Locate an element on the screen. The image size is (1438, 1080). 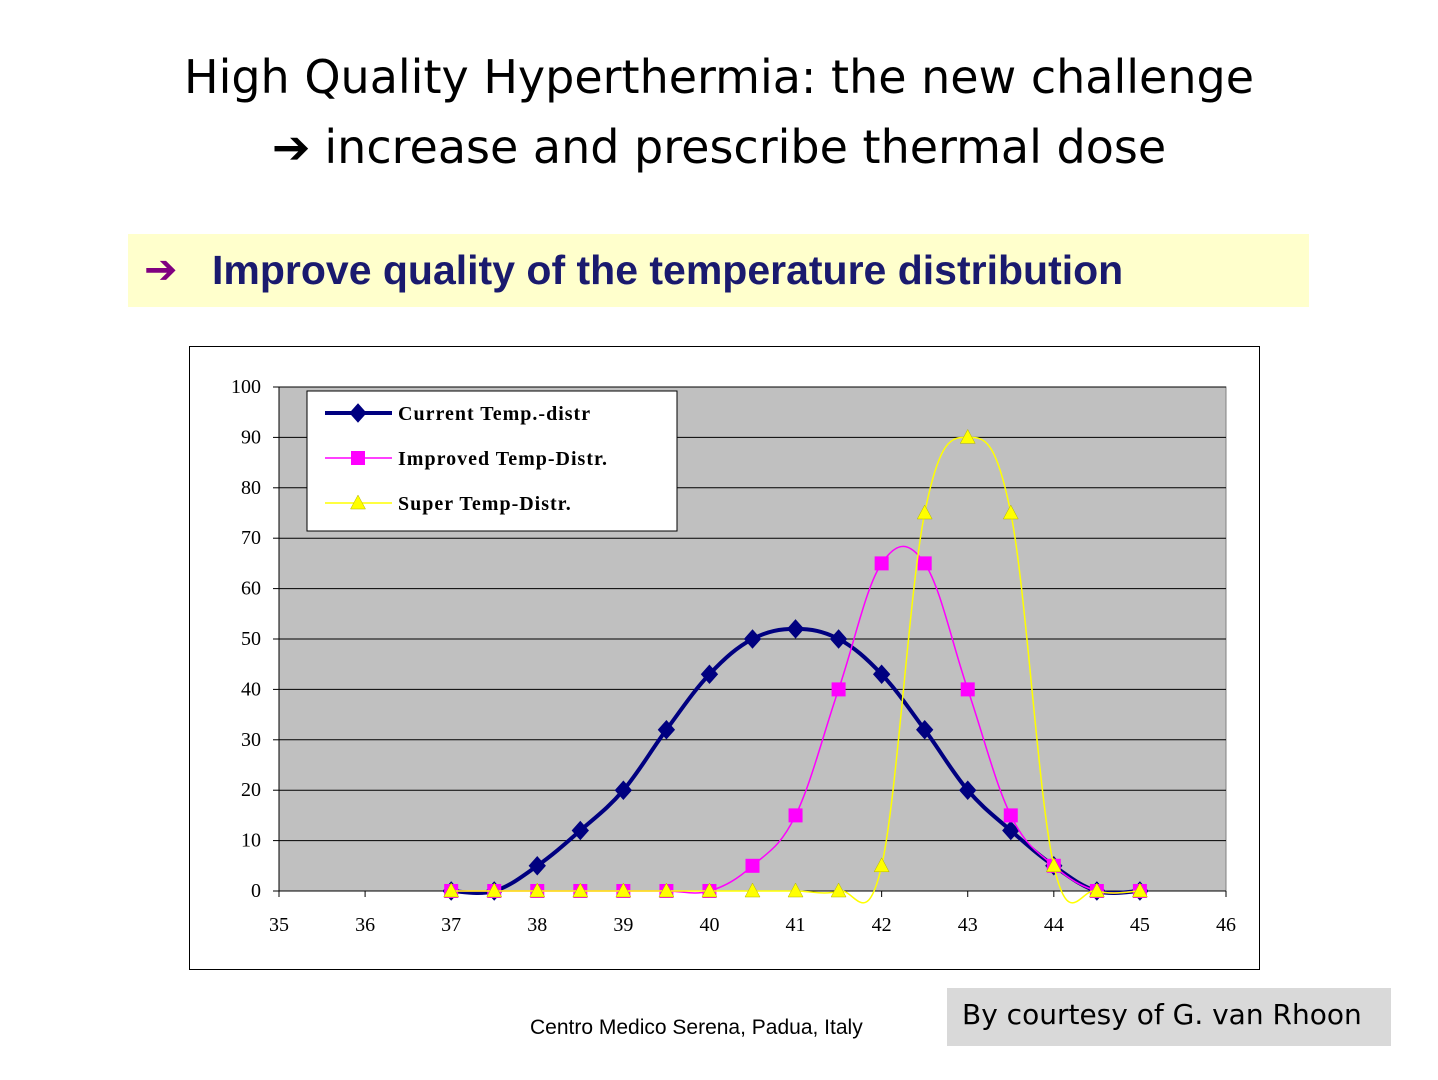
y-tick-label: 40 is located at coordinates (251, 689).